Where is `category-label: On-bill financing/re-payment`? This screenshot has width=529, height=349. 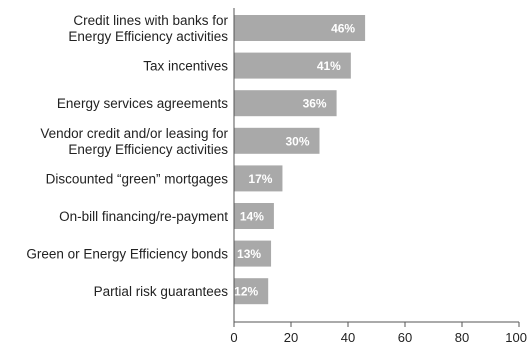 category-label: On-bill financing/re-payment is located at coordinates (143, 216).